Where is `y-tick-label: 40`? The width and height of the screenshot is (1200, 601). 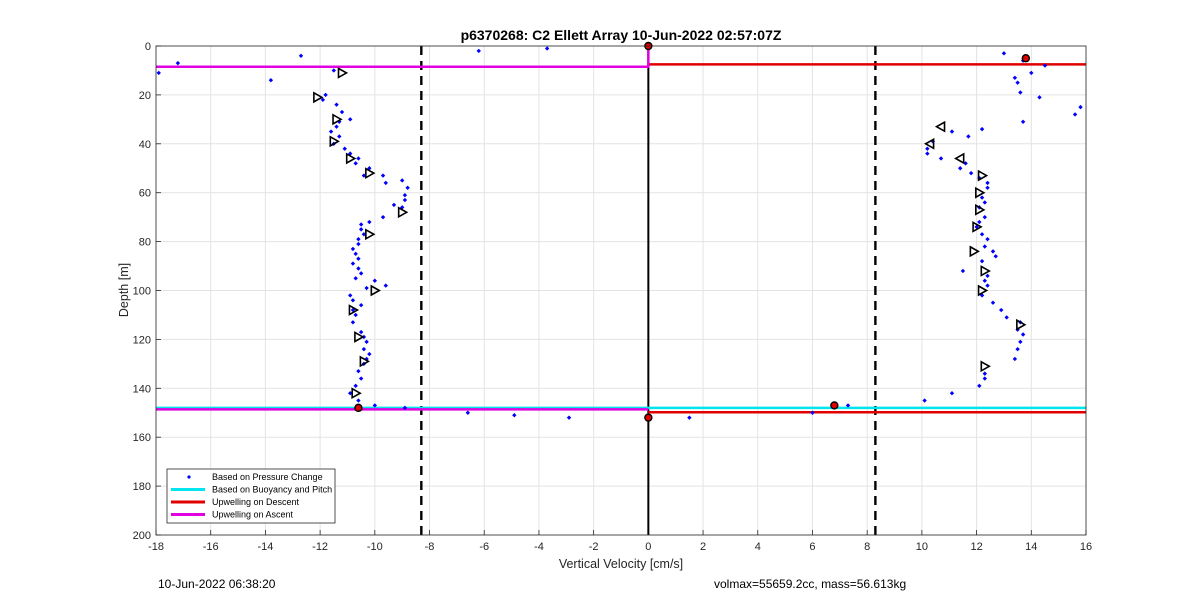
y-tick-label: 40 is located at coordinates (145, 145).